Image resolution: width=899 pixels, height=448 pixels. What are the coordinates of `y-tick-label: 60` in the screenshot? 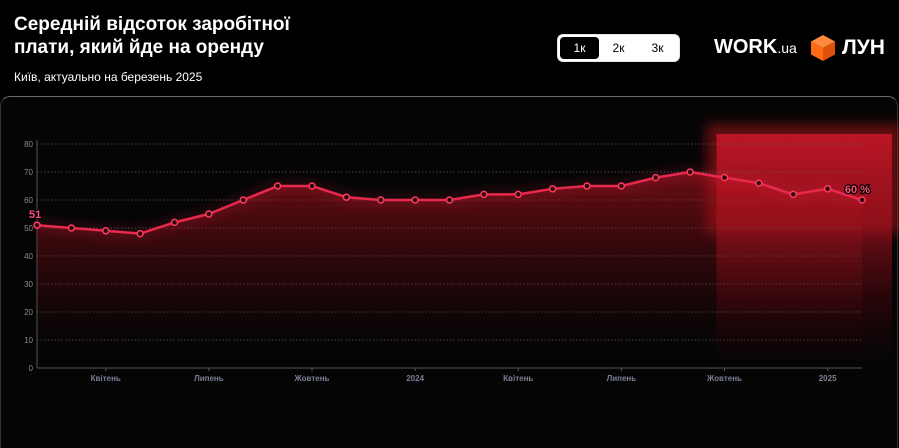 It's located at (28, 200).